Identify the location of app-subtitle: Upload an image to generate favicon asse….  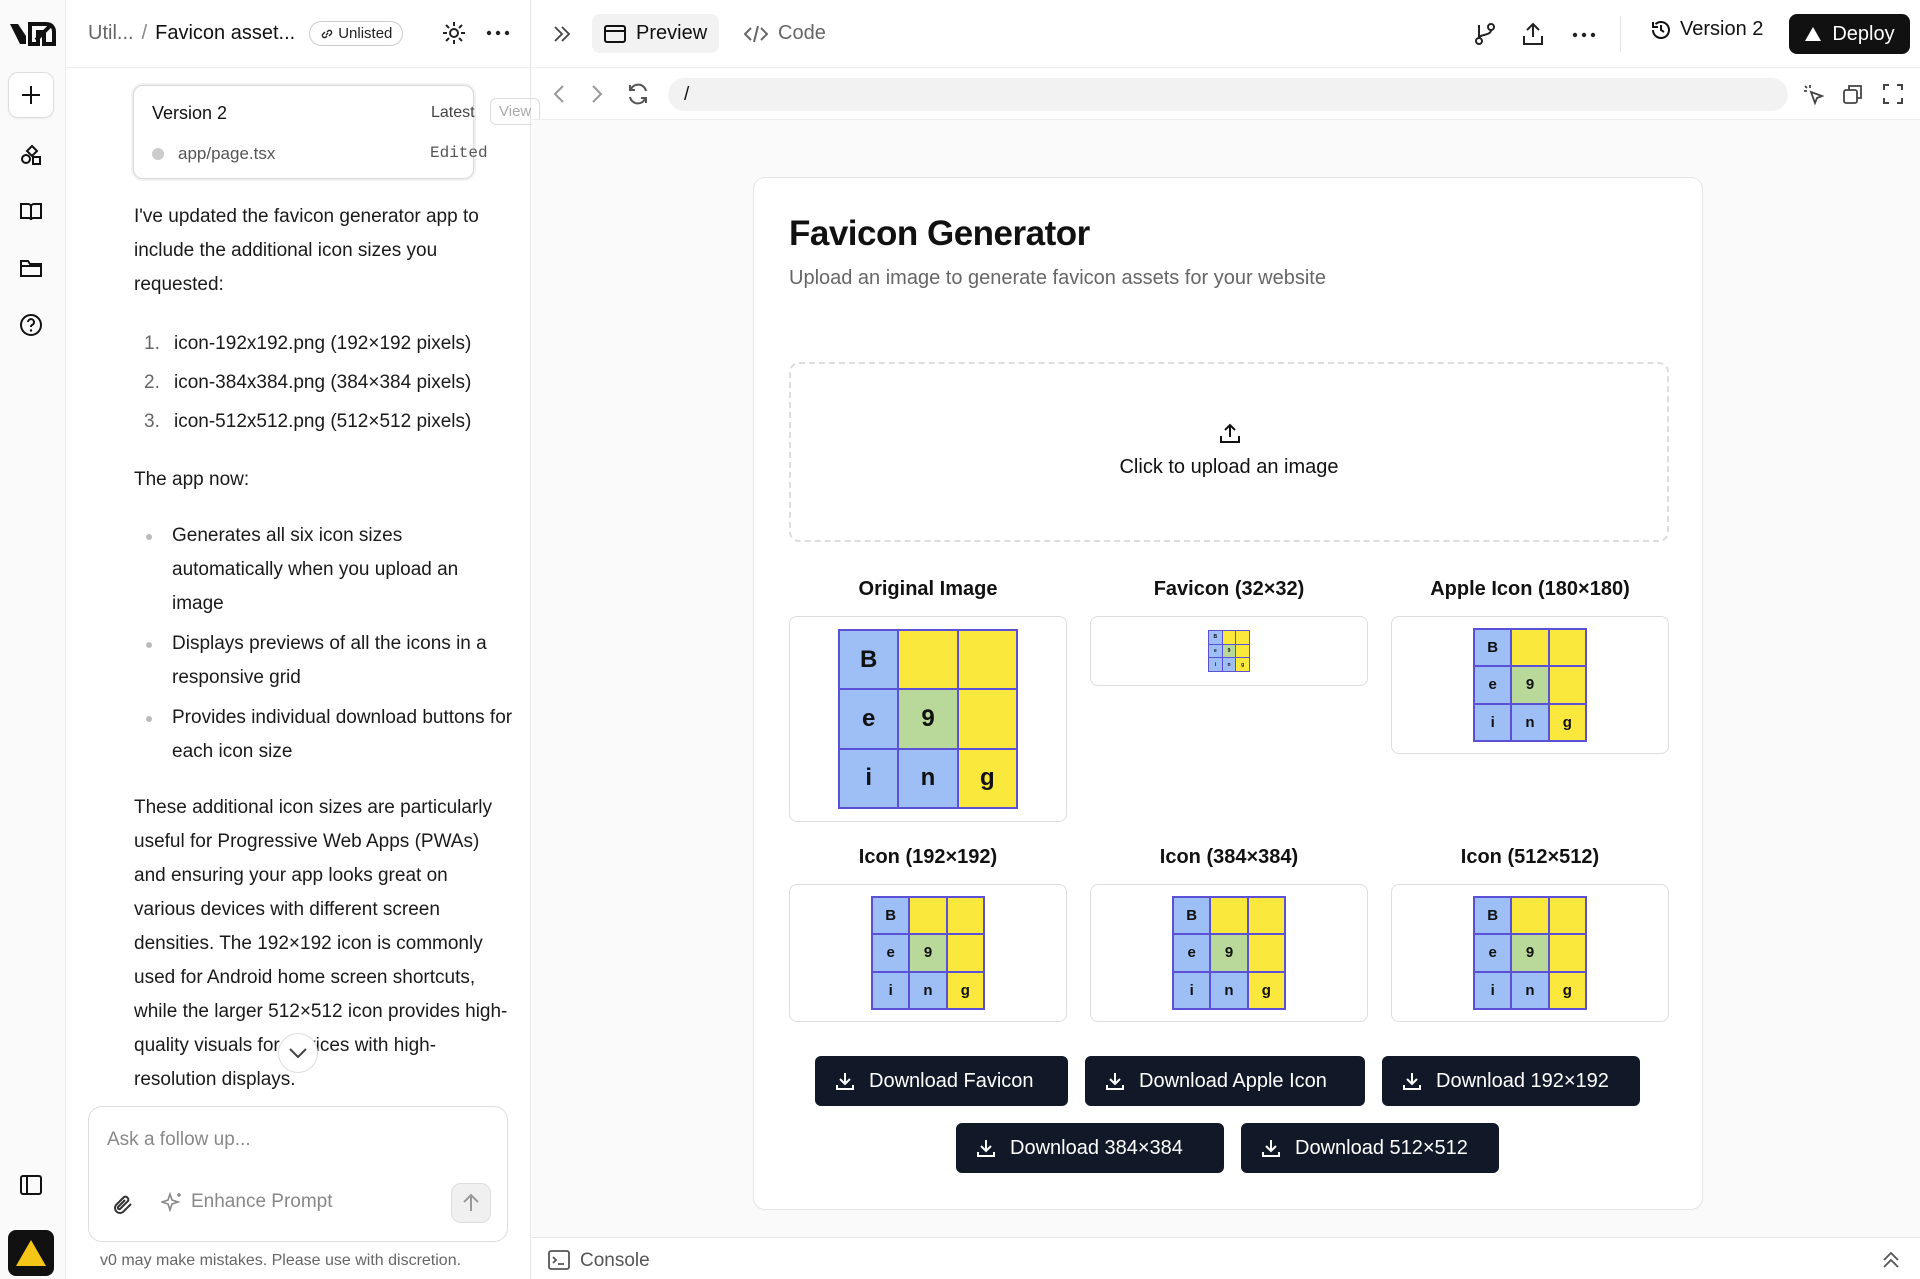
(1057, 278).